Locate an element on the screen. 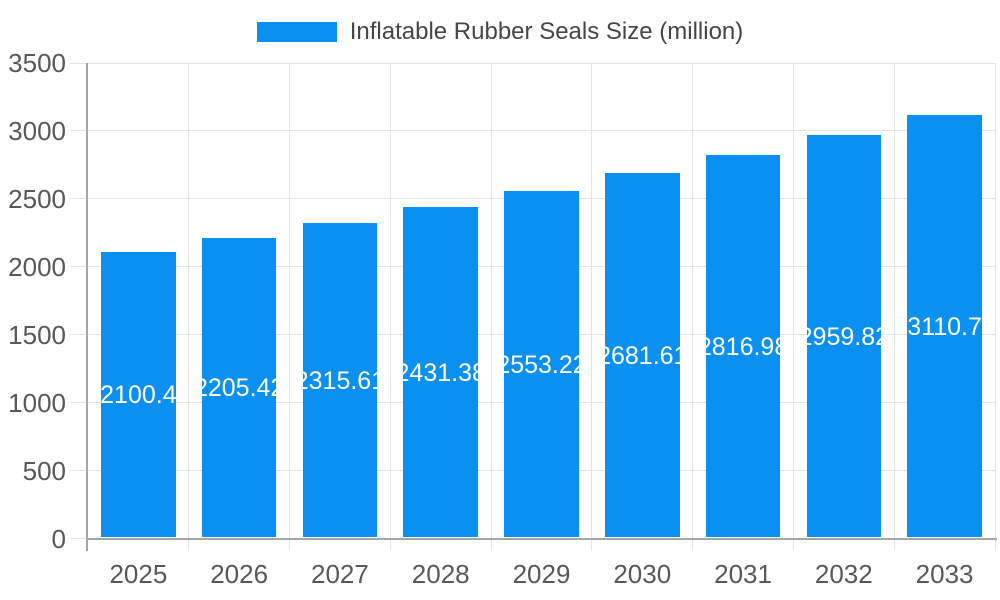  chart-legend: Inflatable Rubber Seals Size (million) is located at coordinates (500, 32).